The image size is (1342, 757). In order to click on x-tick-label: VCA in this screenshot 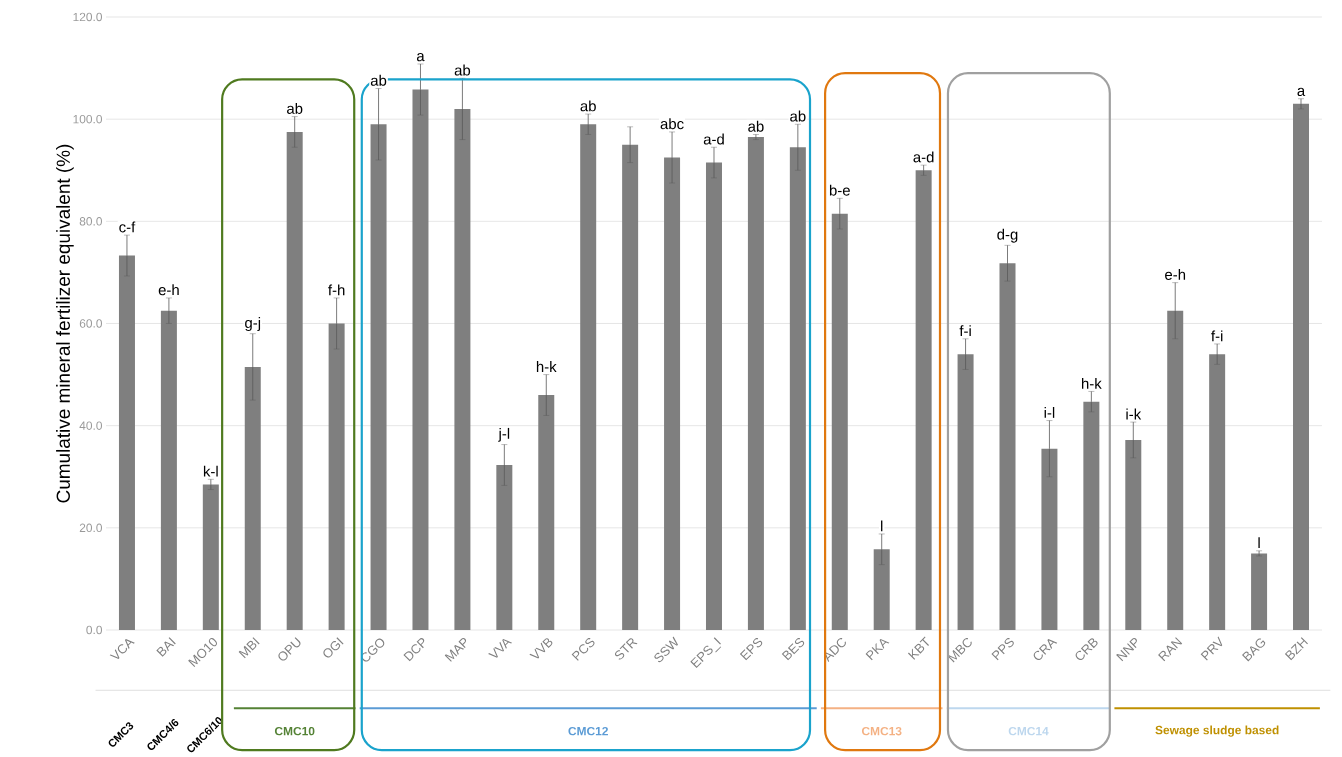, I will do `click(122, 649)`.